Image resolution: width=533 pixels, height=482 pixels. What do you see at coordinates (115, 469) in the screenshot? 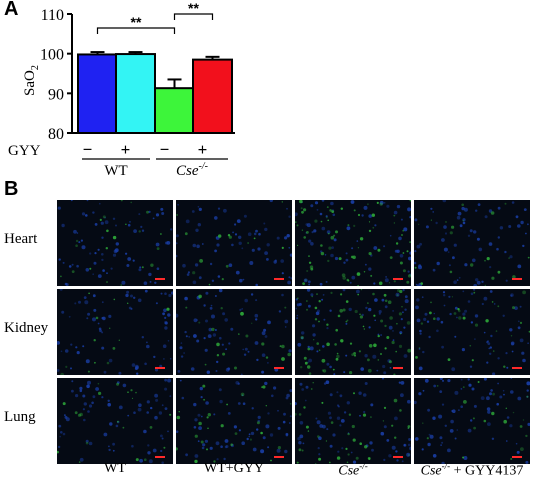
I see `column-label: WT` at bounding box center [115, 469].